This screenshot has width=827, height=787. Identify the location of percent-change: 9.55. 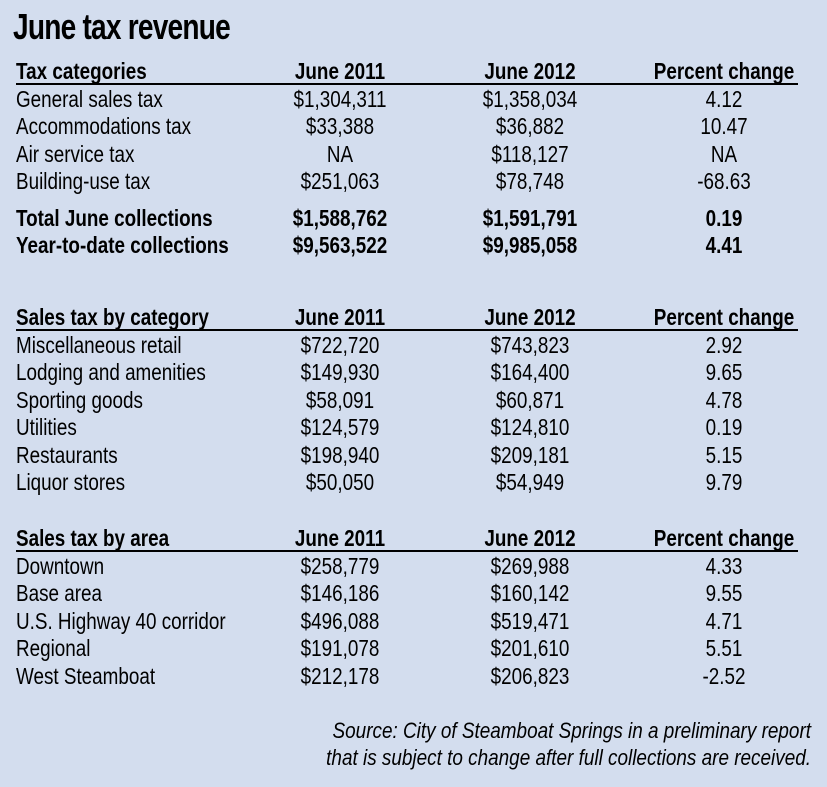
(724, 593).